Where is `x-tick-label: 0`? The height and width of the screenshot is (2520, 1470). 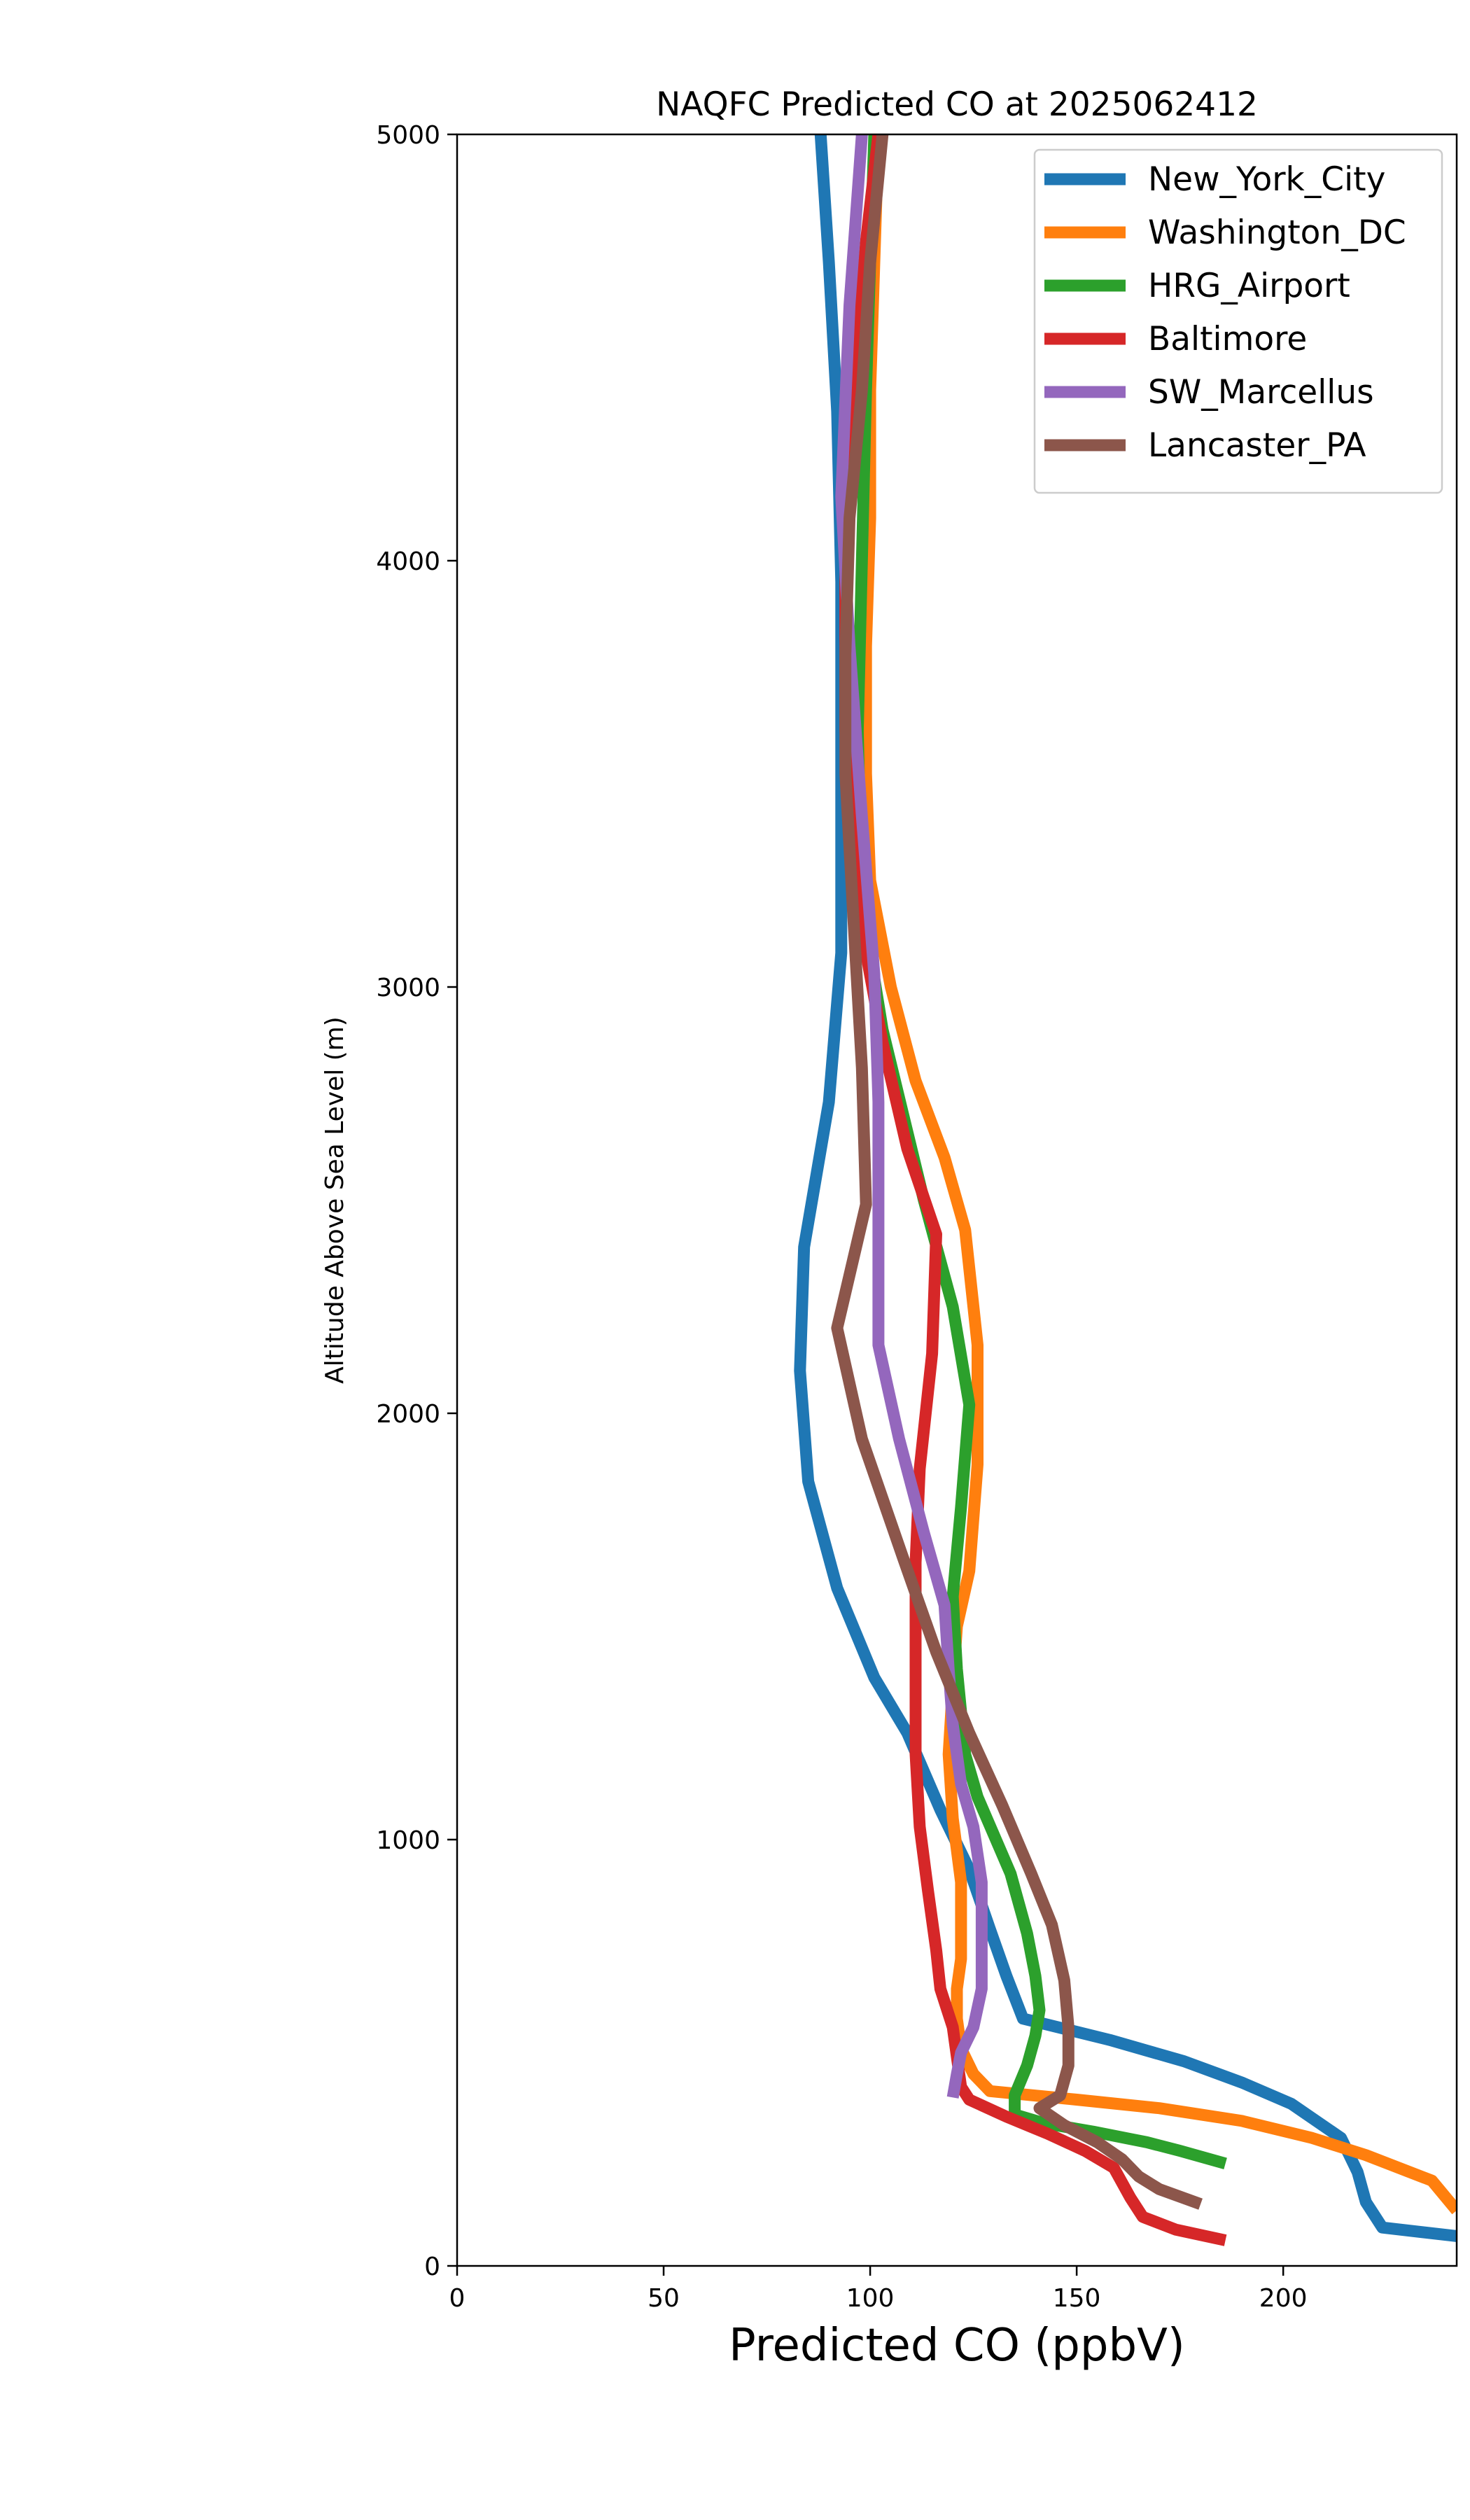 x-tick-label: 0 is located at coordinates (457, 2298).